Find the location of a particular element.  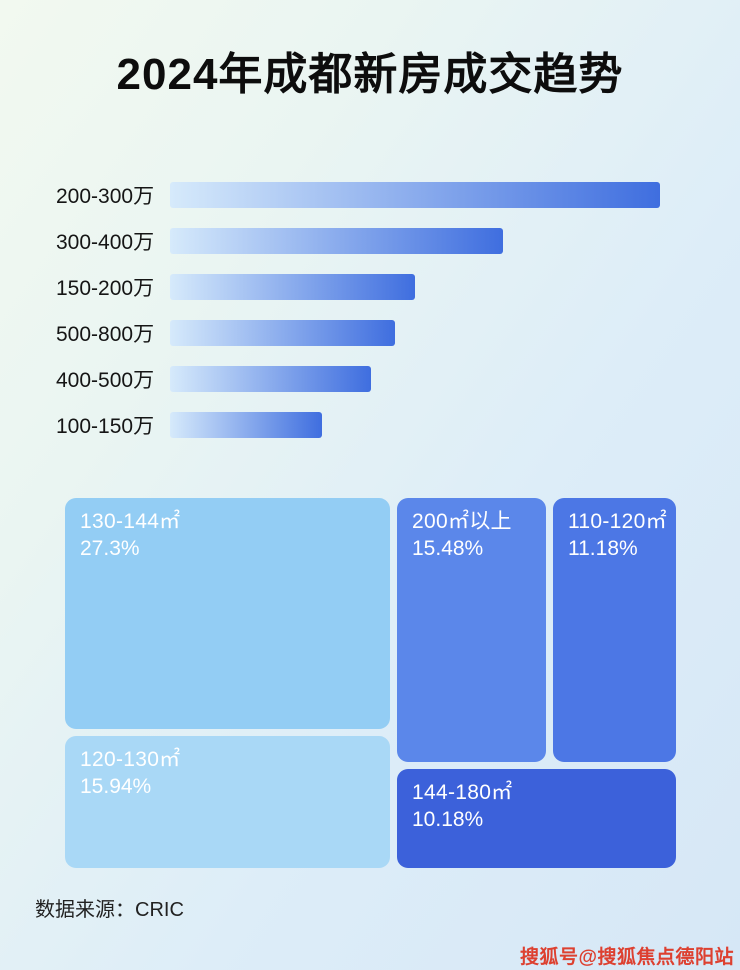

bar-category-label: 300-400万 is located at coordinates (105, 242).